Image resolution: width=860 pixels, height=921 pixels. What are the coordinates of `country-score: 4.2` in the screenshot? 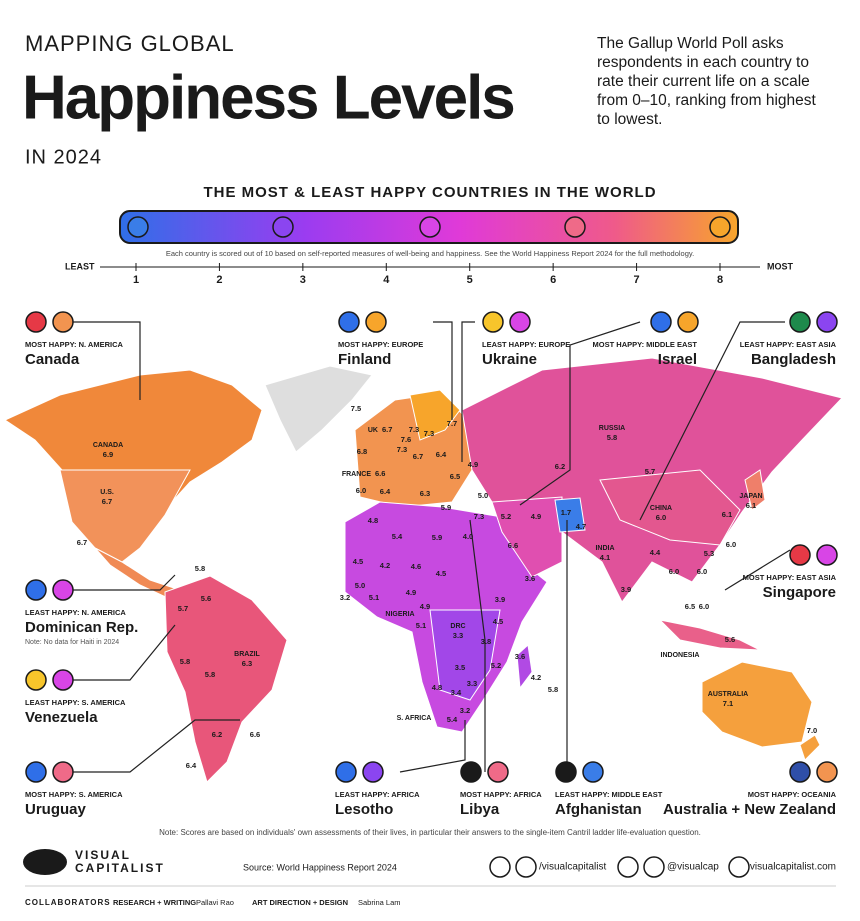 It's located at (385, 565).